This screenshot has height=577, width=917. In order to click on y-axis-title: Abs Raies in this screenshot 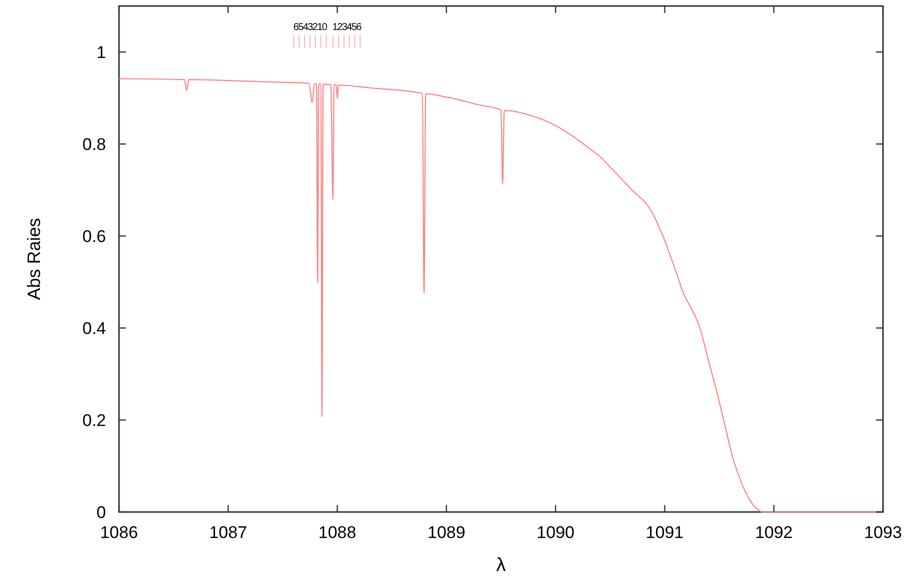, I will do `click(34, 259)`.